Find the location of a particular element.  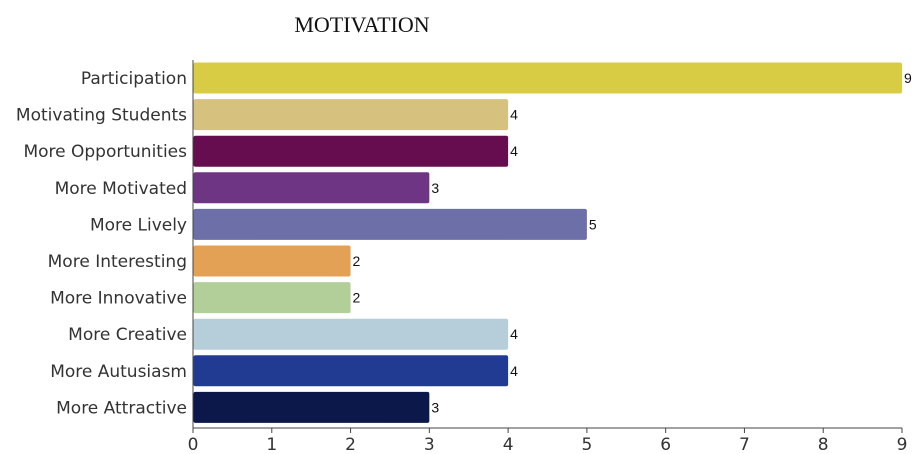

x-tick-label: 4 is located at coordinates (508, 444).